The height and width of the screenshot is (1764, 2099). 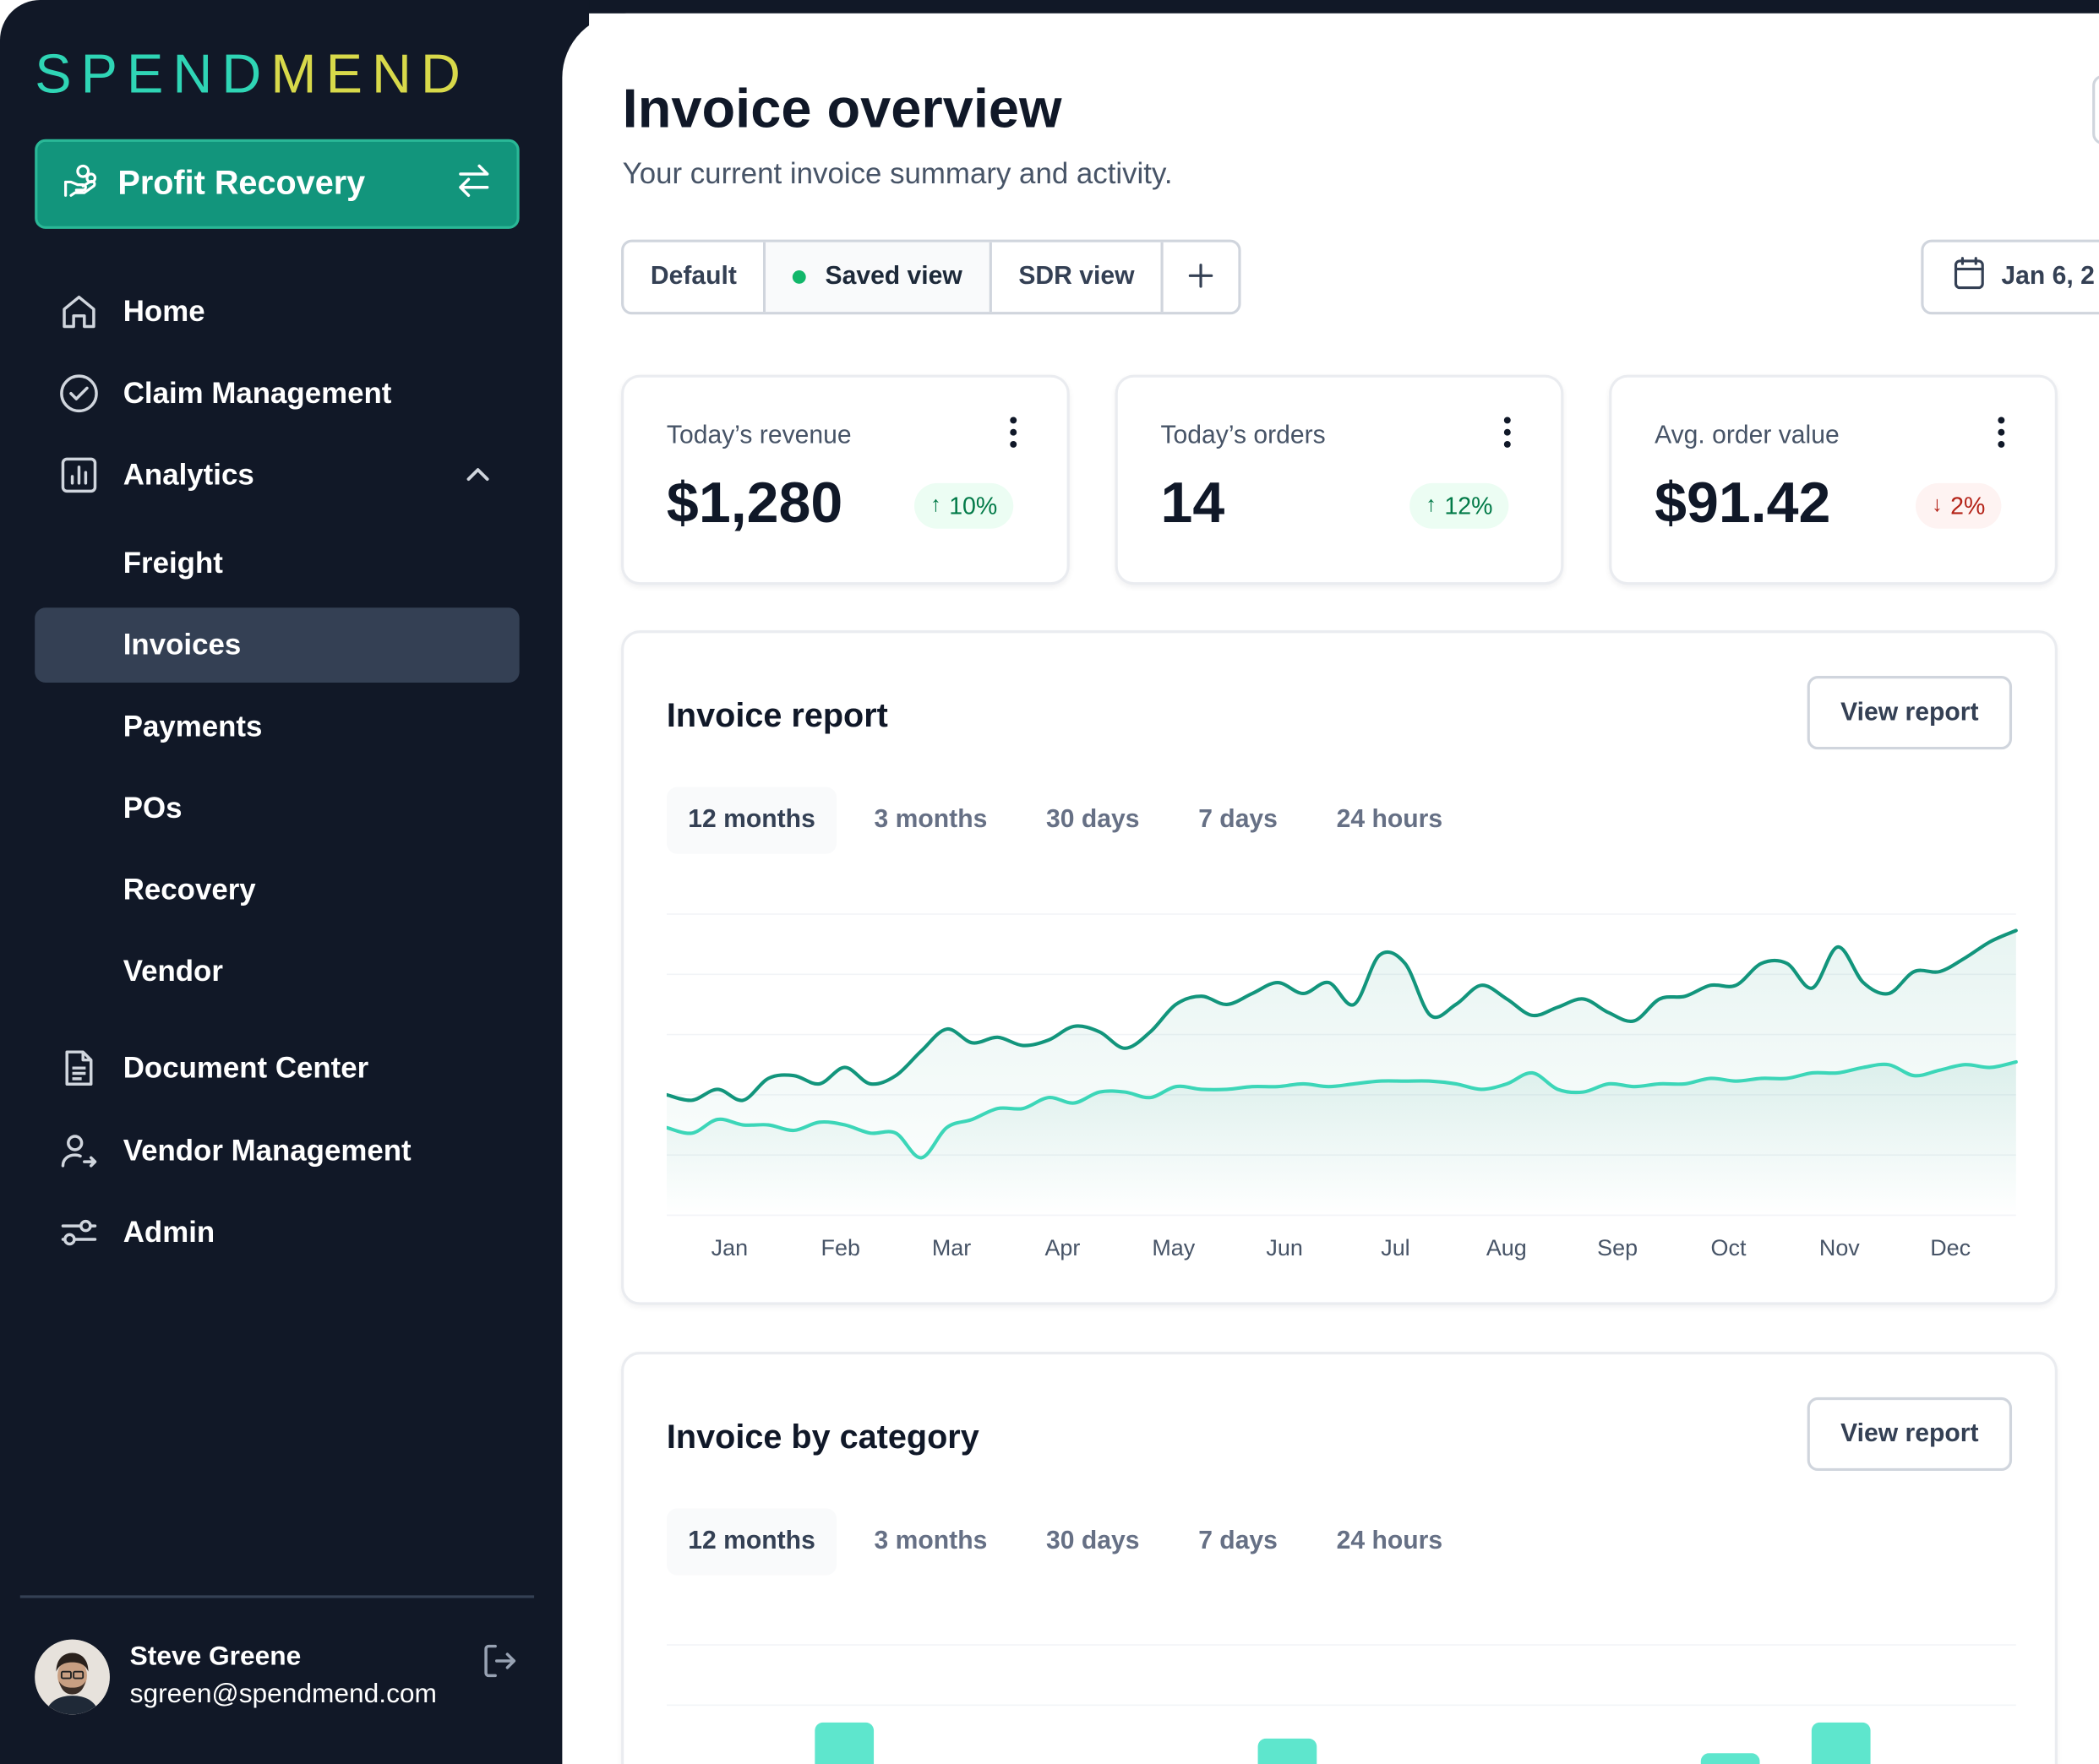 What do you see at coordinates (1839, 1247) in the screenshot?
I see `x-tick-label: Nov` at bounding box center [1839, 1247].